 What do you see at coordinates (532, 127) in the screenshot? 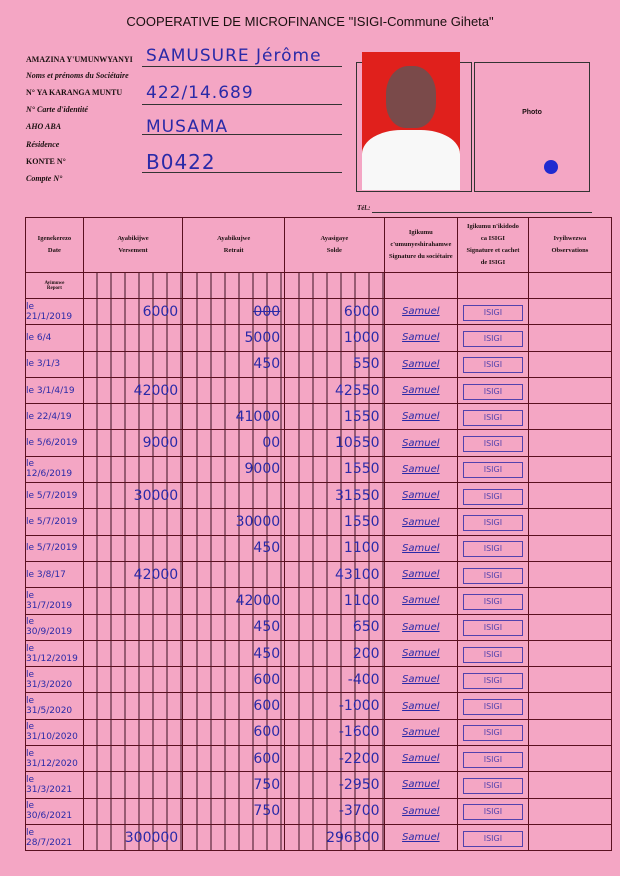
I see `photo-box: Photo` at bounding box center [532, 127].